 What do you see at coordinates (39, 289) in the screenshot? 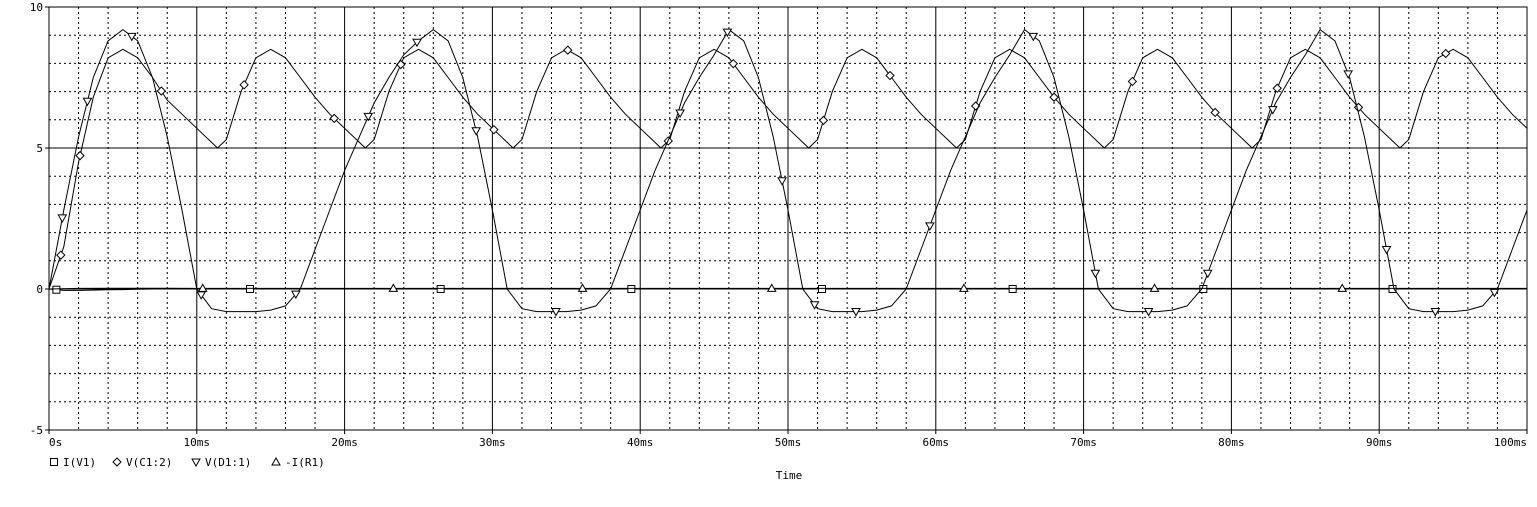
I see `y-tick-label: 0` at bounding box center [39, 289].